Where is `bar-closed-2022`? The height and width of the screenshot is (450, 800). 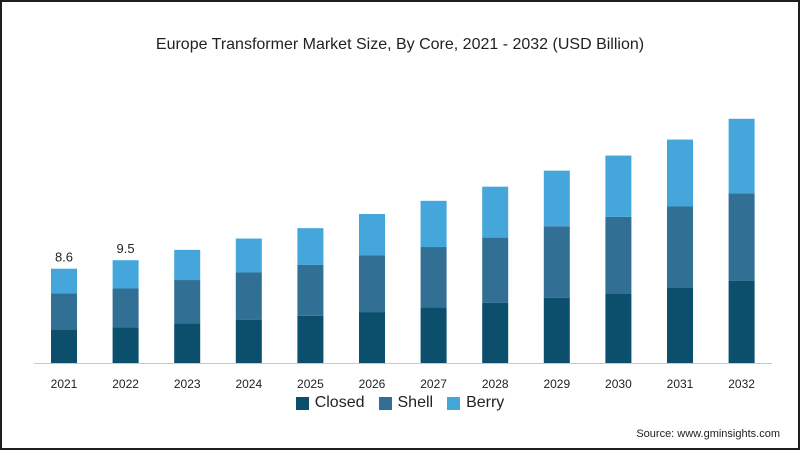 bar-closed-2022 is located at coordinates (125, 345).